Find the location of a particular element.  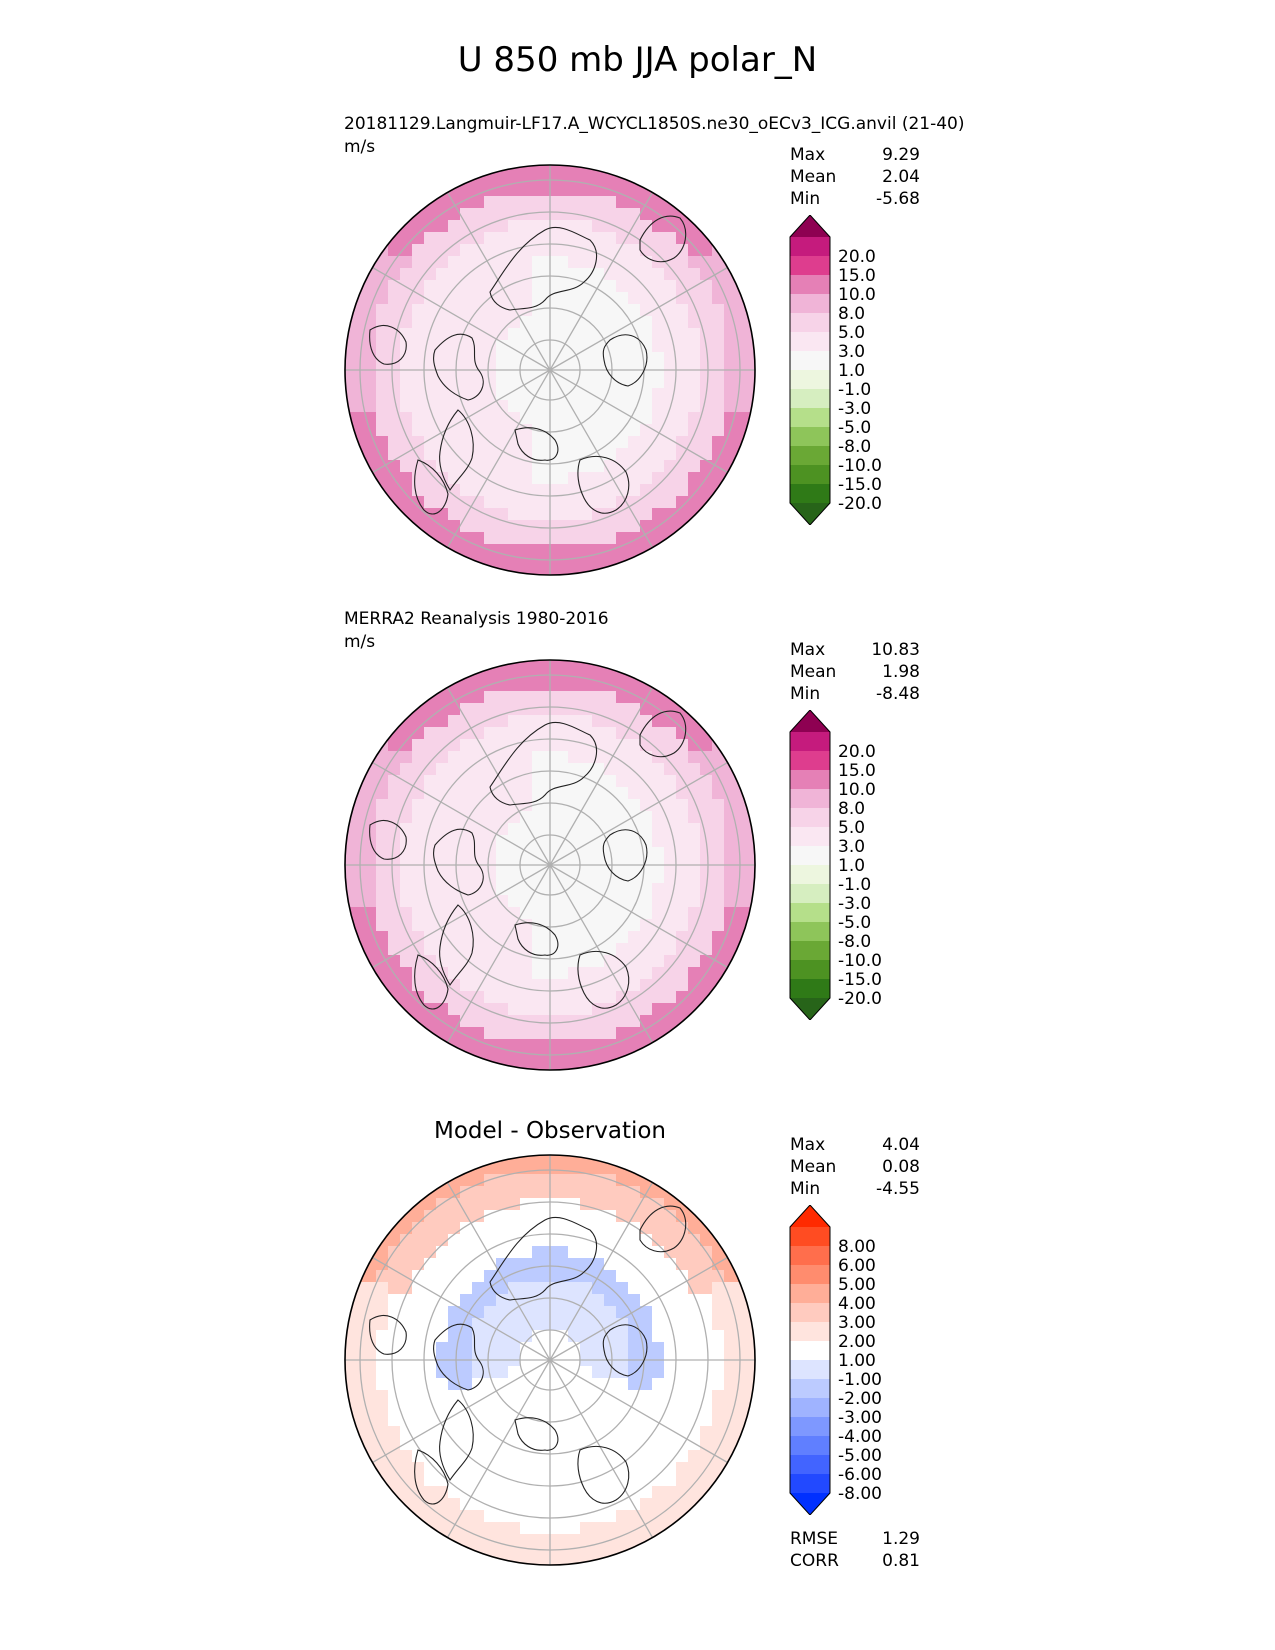

colorbar-tick-label: 5.0 is located at coordinates (851, 828).